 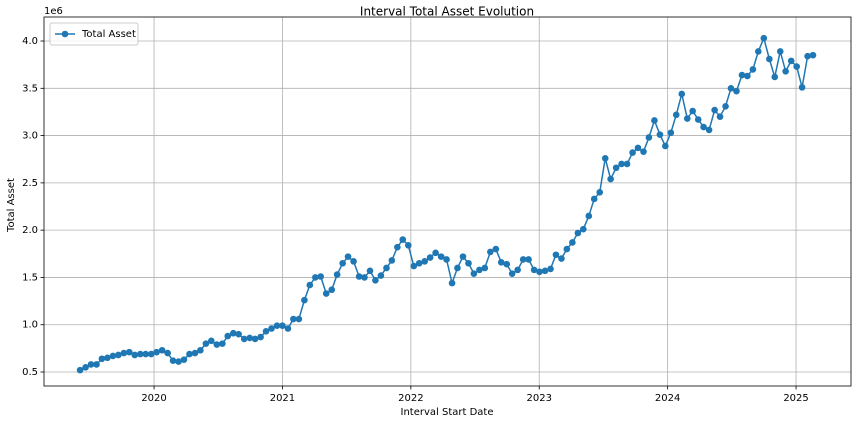 What do you see at coordinates (30, 230) in the screenshot?
I see `y-tick-label: 2.0` at bounding box center [30, 230].